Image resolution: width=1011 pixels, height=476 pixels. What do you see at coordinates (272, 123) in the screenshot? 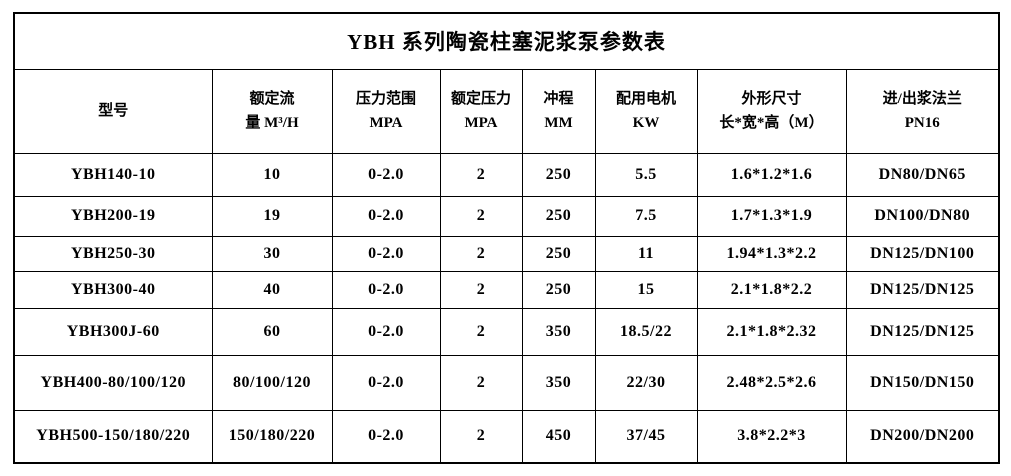
I see `header-line2: 量 M³/H` at bounding box center [272, 123].